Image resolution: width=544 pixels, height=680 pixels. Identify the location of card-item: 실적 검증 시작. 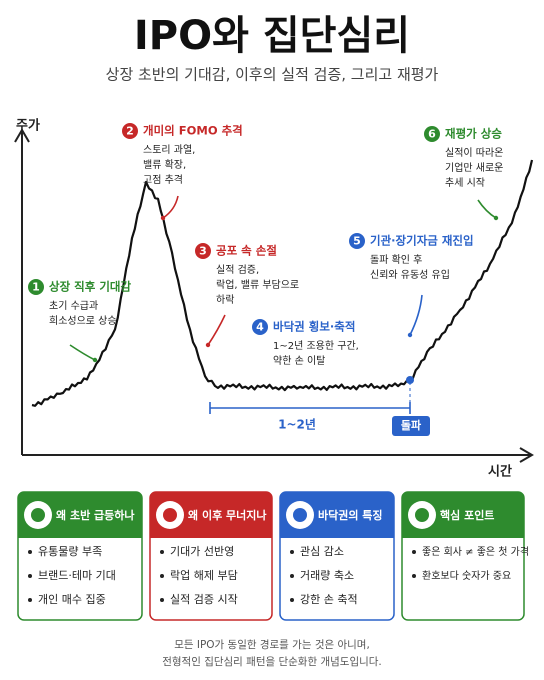
(204, 599).